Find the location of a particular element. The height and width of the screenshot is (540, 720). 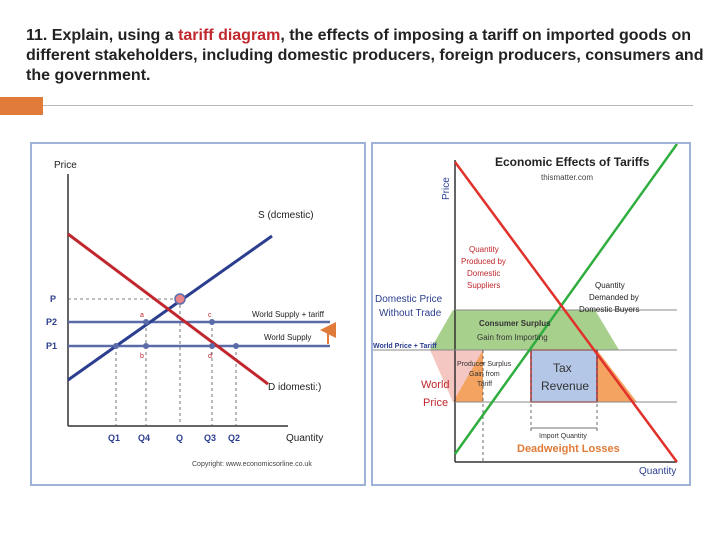

right-x-axis-label: Quantity is located at coordinates (657, 471).